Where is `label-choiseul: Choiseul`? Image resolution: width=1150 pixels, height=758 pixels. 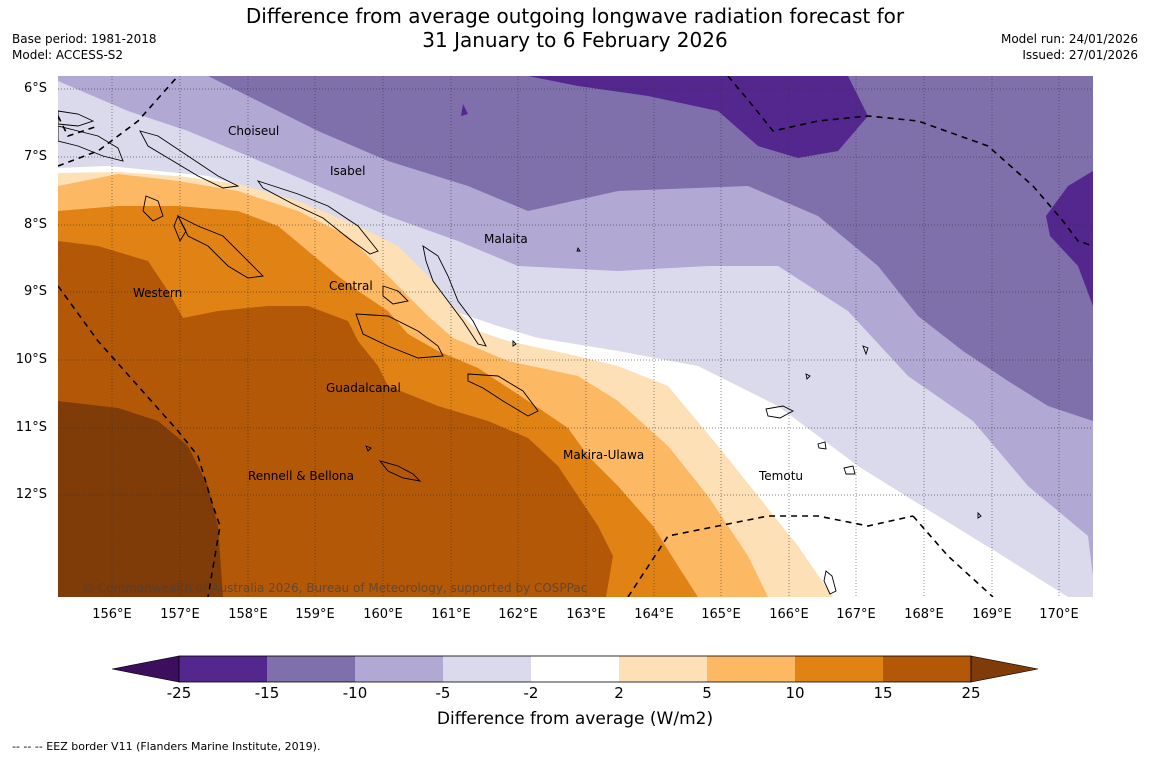 label-choiseul: Choiseul is located at coordinates (253, 131).